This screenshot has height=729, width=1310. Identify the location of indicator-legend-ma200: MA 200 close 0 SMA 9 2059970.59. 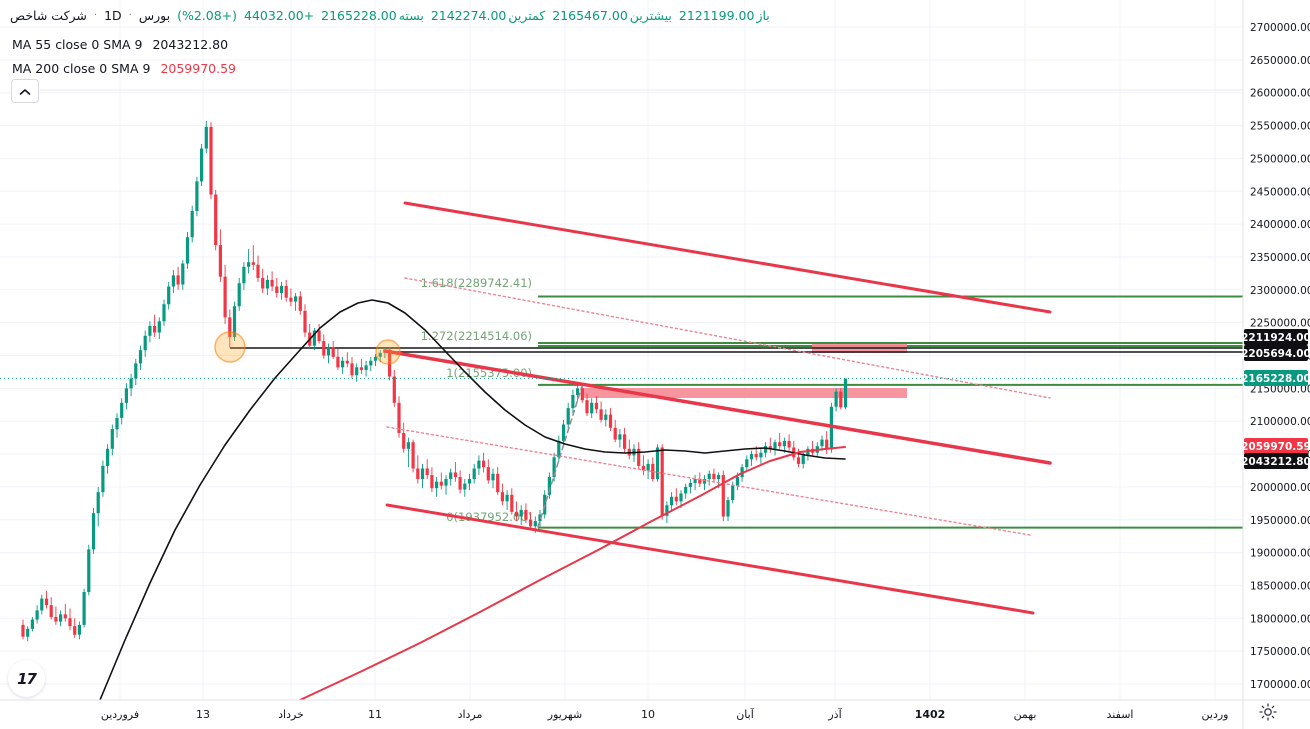
(124, 68).